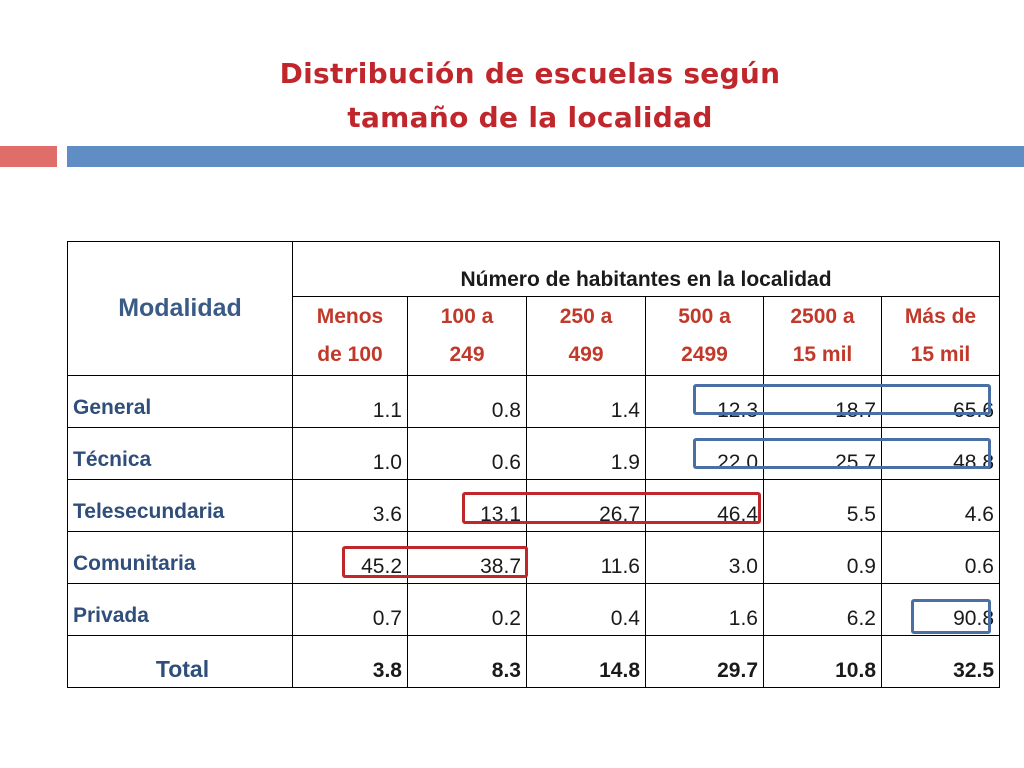  What do you see at coordinates (940, 661) in the screenshot?
I see `total-cell: 32.5` at bounding box center [940, 661].